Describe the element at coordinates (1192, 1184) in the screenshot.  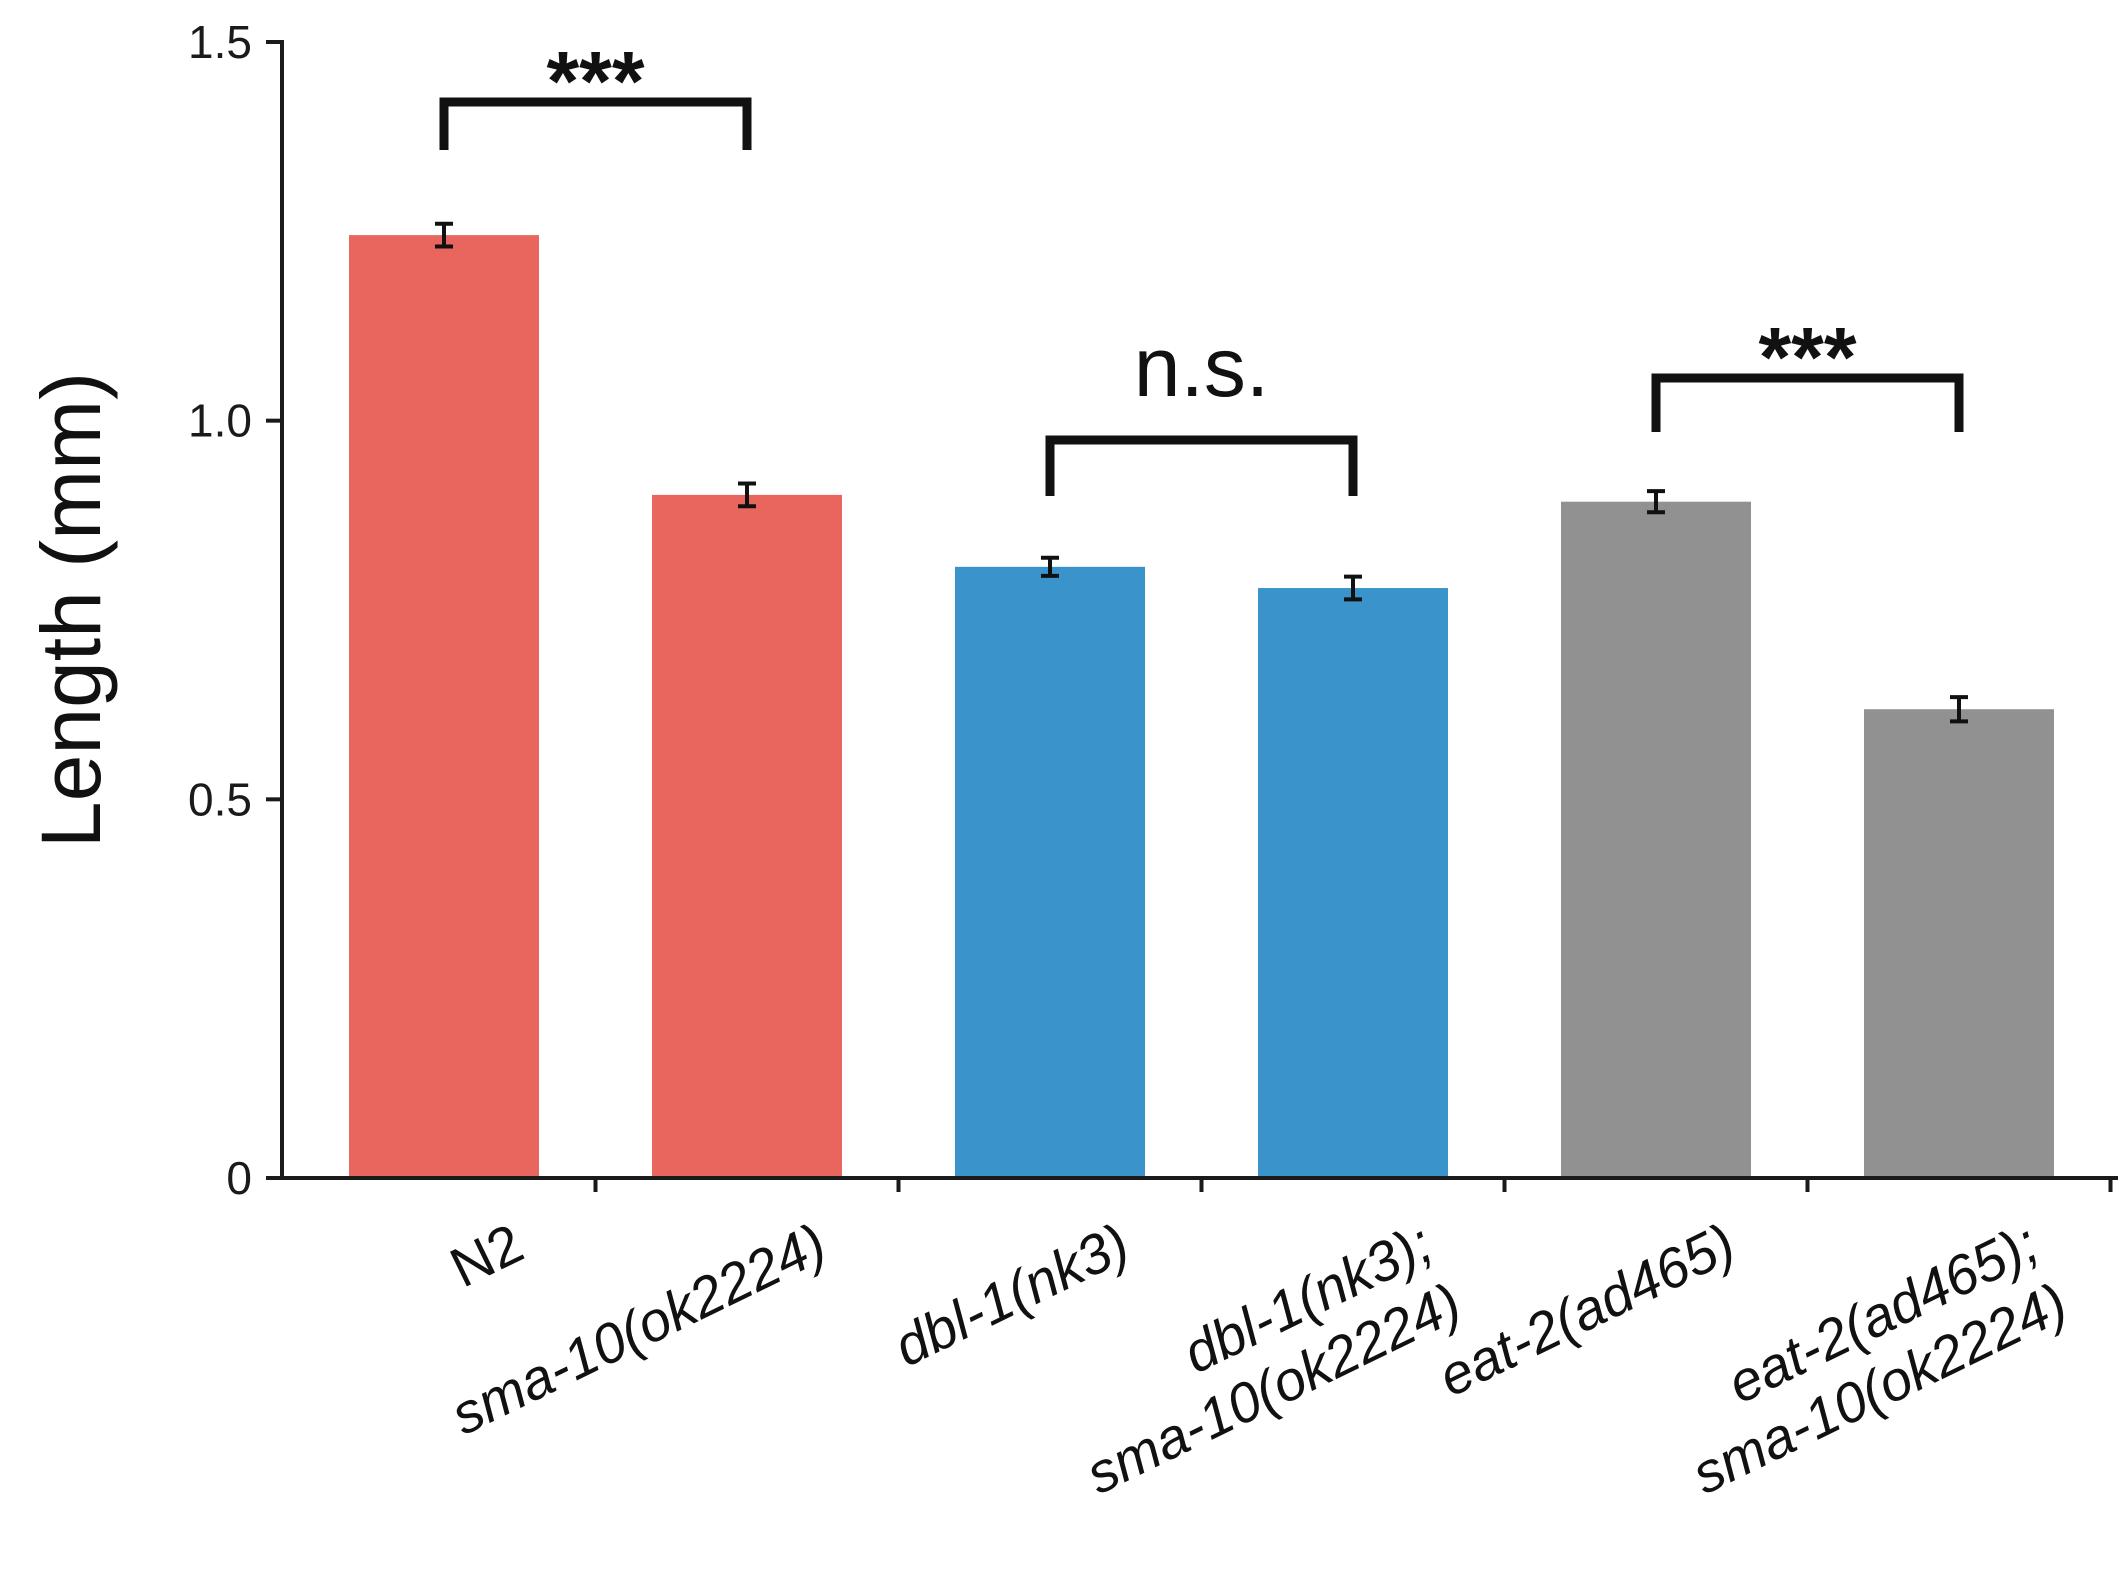
I see `x-axis` at that location.